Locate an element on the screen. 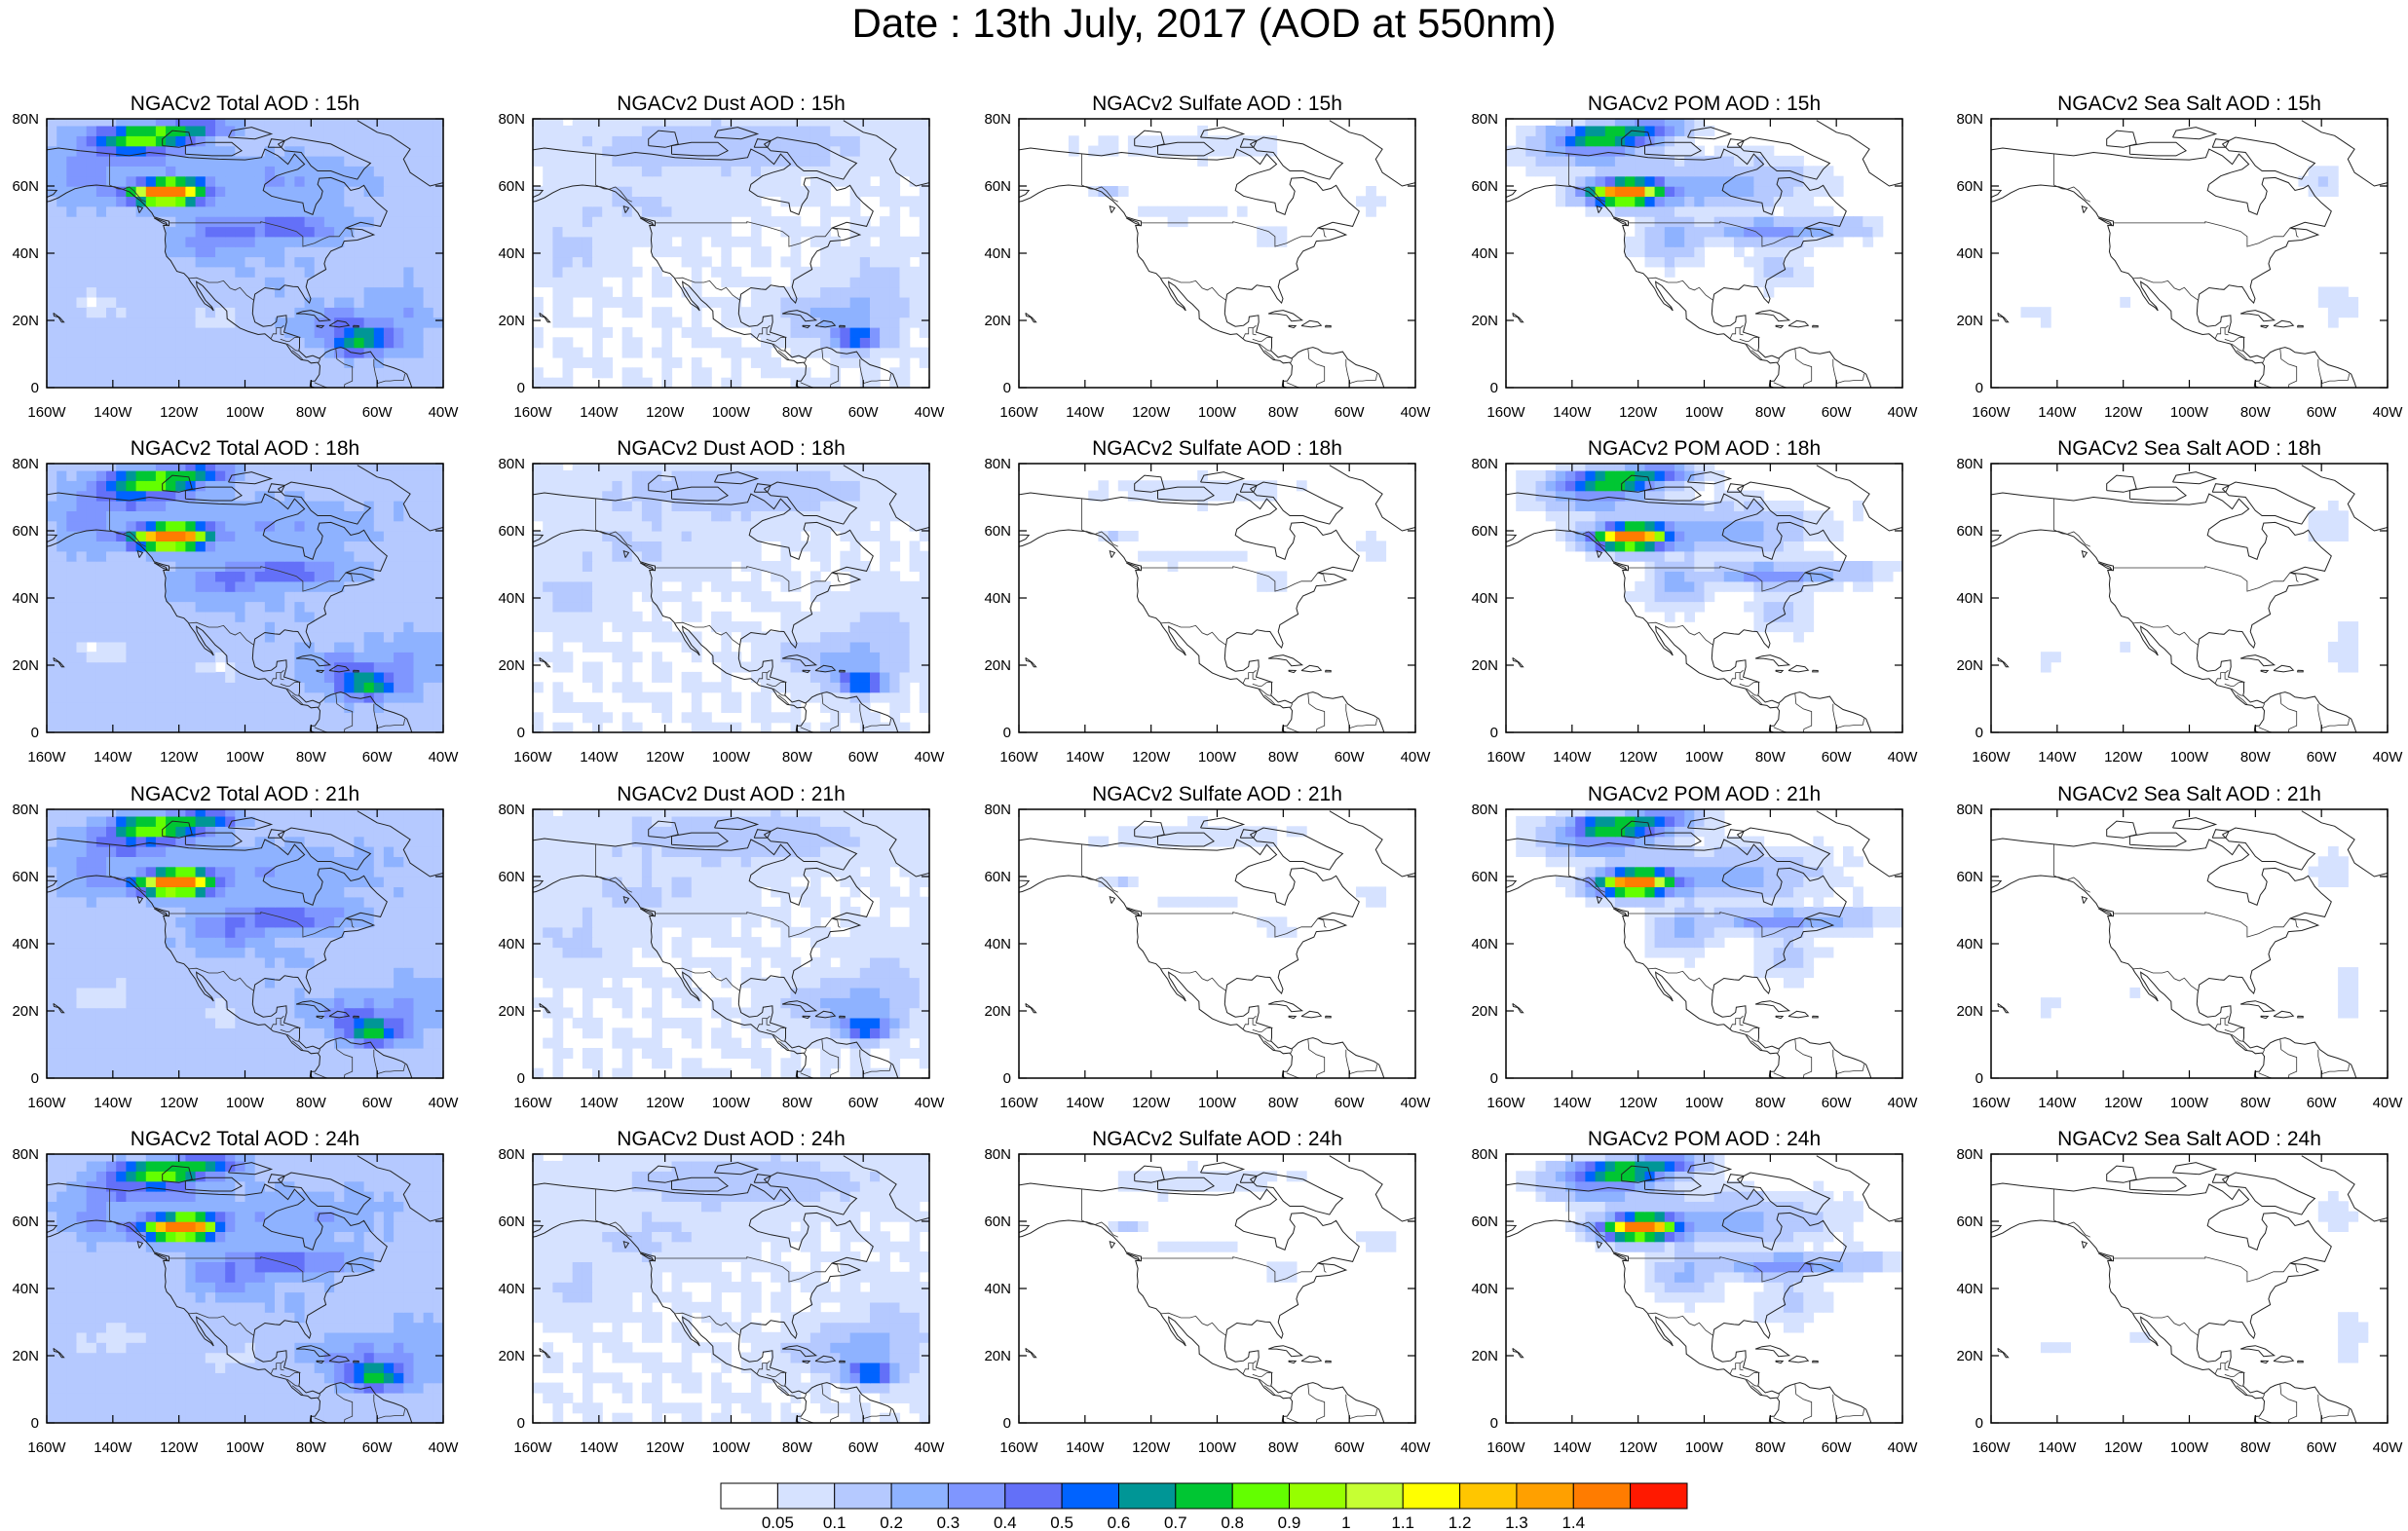  lon-tick-label: 60W is located at coordinates (378, 412).